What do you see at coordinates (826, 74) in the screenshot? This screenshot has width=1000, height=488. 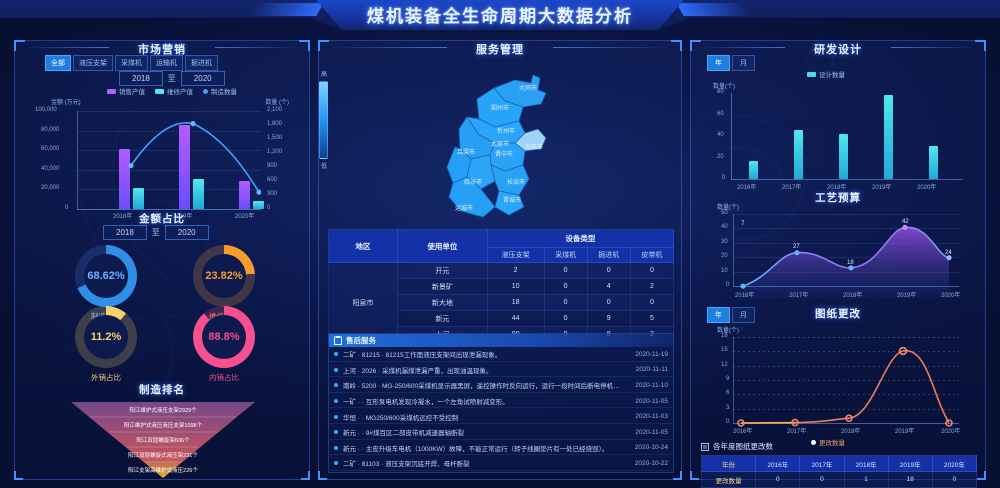 I see `legend-design-count: 设计数量` at bounding box center [826, 74].